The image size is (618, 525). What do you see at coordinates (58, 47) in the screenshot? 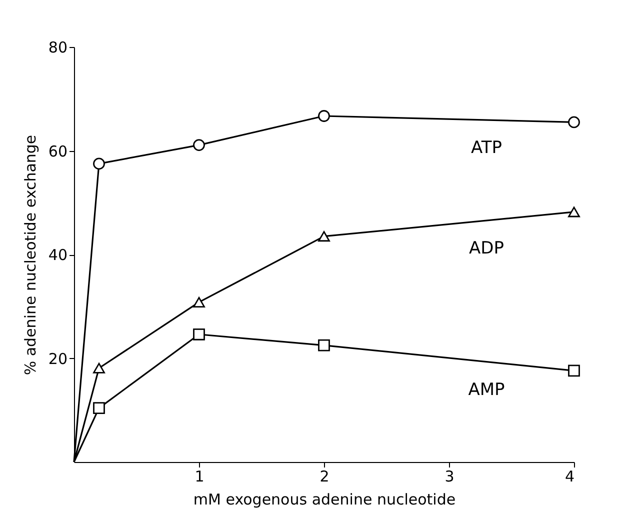
I see `y-tick-label: 80` at bounding box center [58, 47].